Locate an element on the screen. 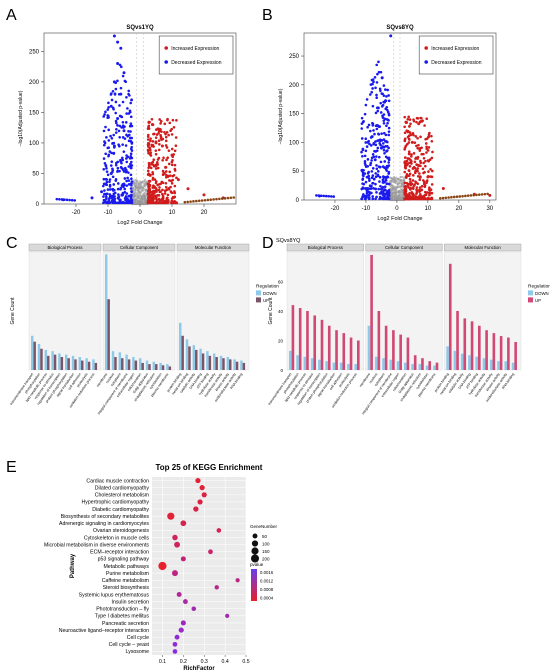 The width and height of the screenshot is (550, 671). x-tick-label: -20 is located at coordinates (76, 213).